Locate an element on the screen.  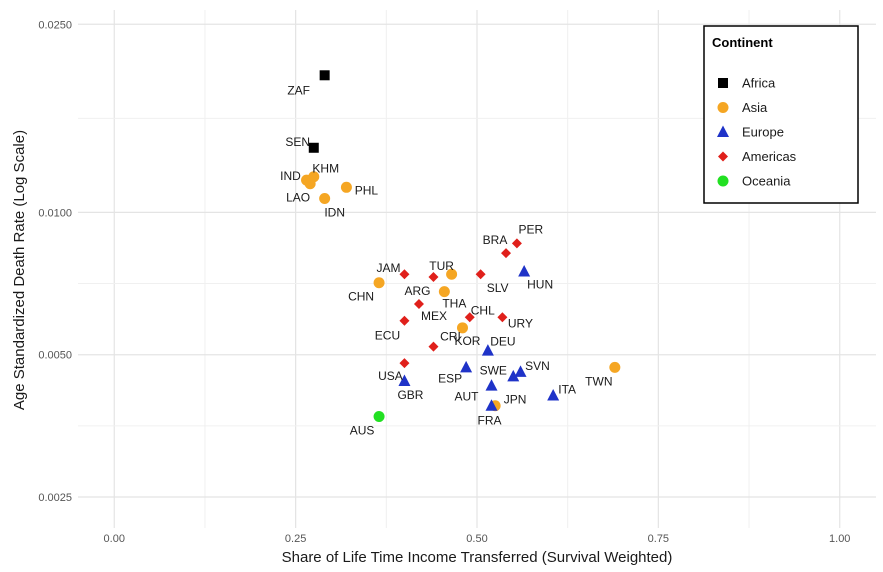
data-point-ecu is located at coordinates (404, 320).